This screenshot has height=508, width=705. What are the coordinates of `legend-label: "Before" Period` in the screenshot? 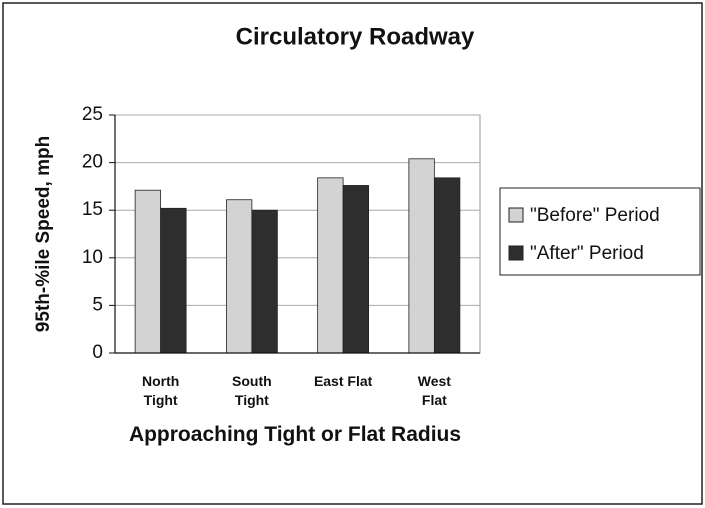 It's located at (595, 215).